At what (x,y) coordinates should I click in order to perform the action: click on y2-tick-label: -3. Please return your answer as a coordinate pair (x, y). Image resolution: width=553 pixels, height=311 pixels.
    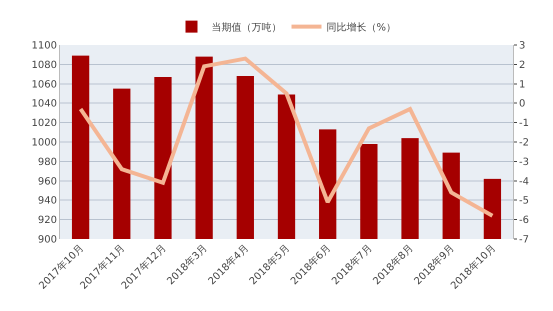
    Looking at the image, I should click on (524, 162).